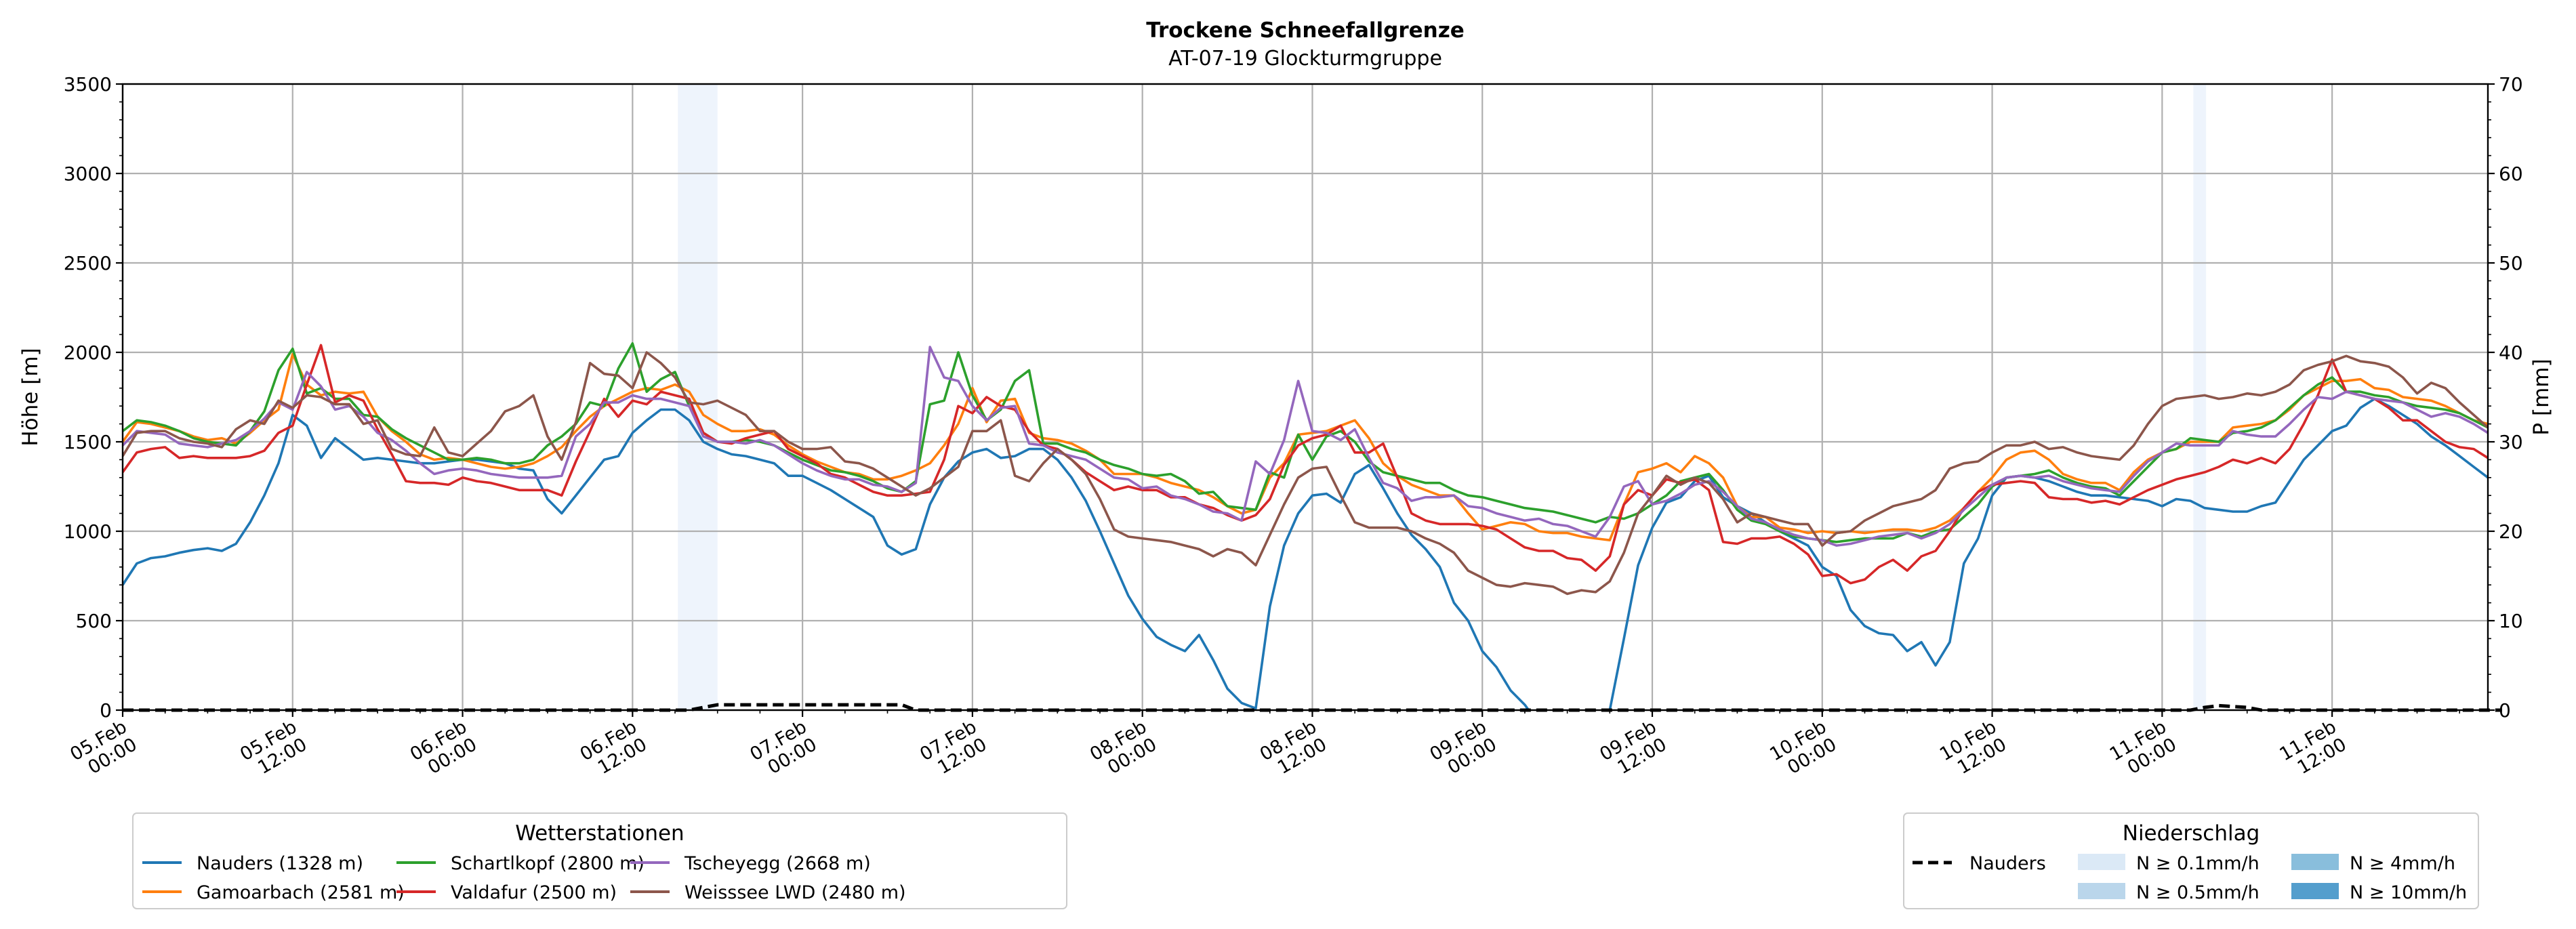  I want to click on x-tick-label-4: 07.Feb00:00, so click(784, 749).